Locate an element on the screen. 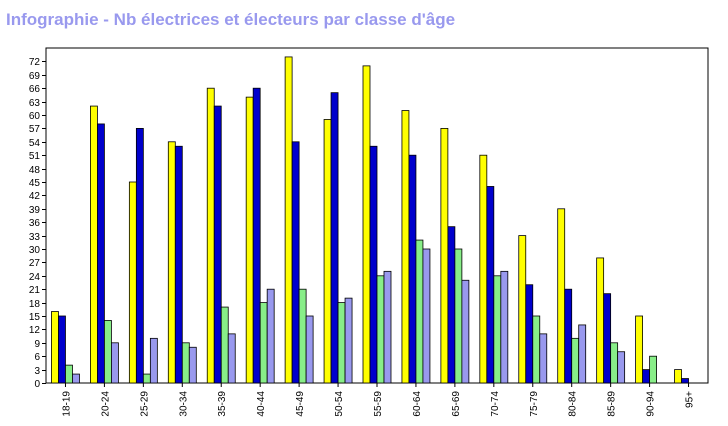 The height and width of the screenshot is (426, 728). x-tick-label: 50-54 is located at coordinates (339, 404).